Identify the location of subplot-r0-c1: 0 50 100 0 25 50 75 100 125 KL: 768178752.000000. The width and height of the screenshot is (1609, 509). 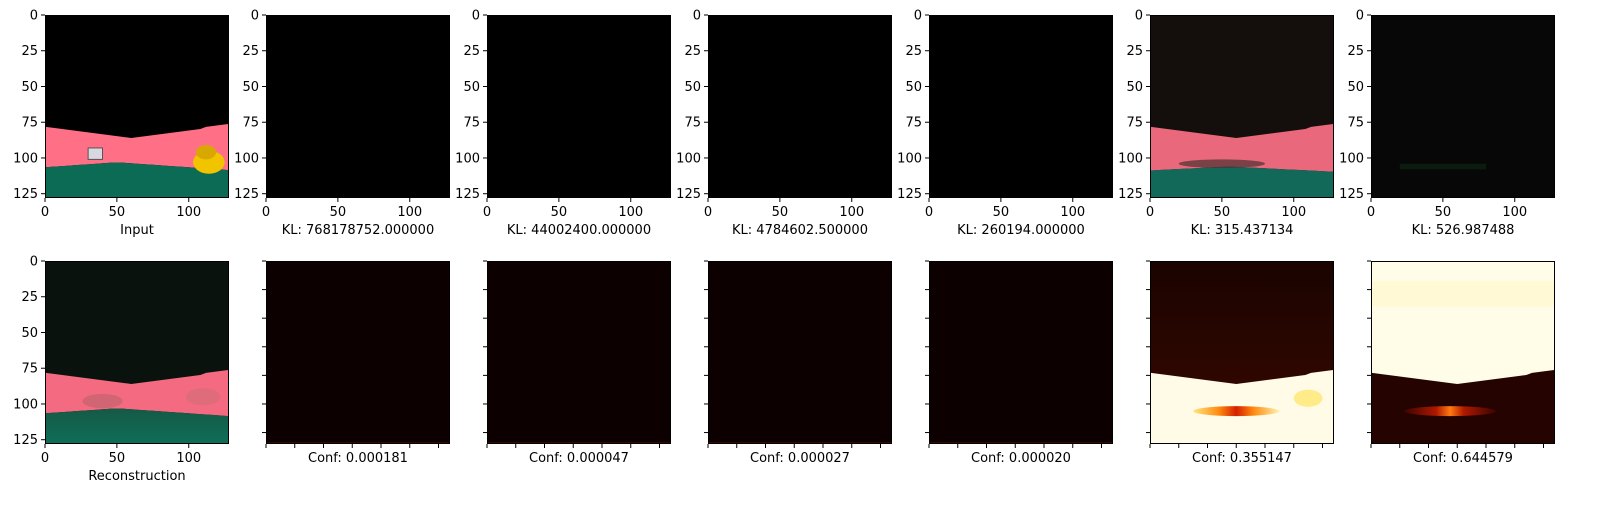
(342, 123).